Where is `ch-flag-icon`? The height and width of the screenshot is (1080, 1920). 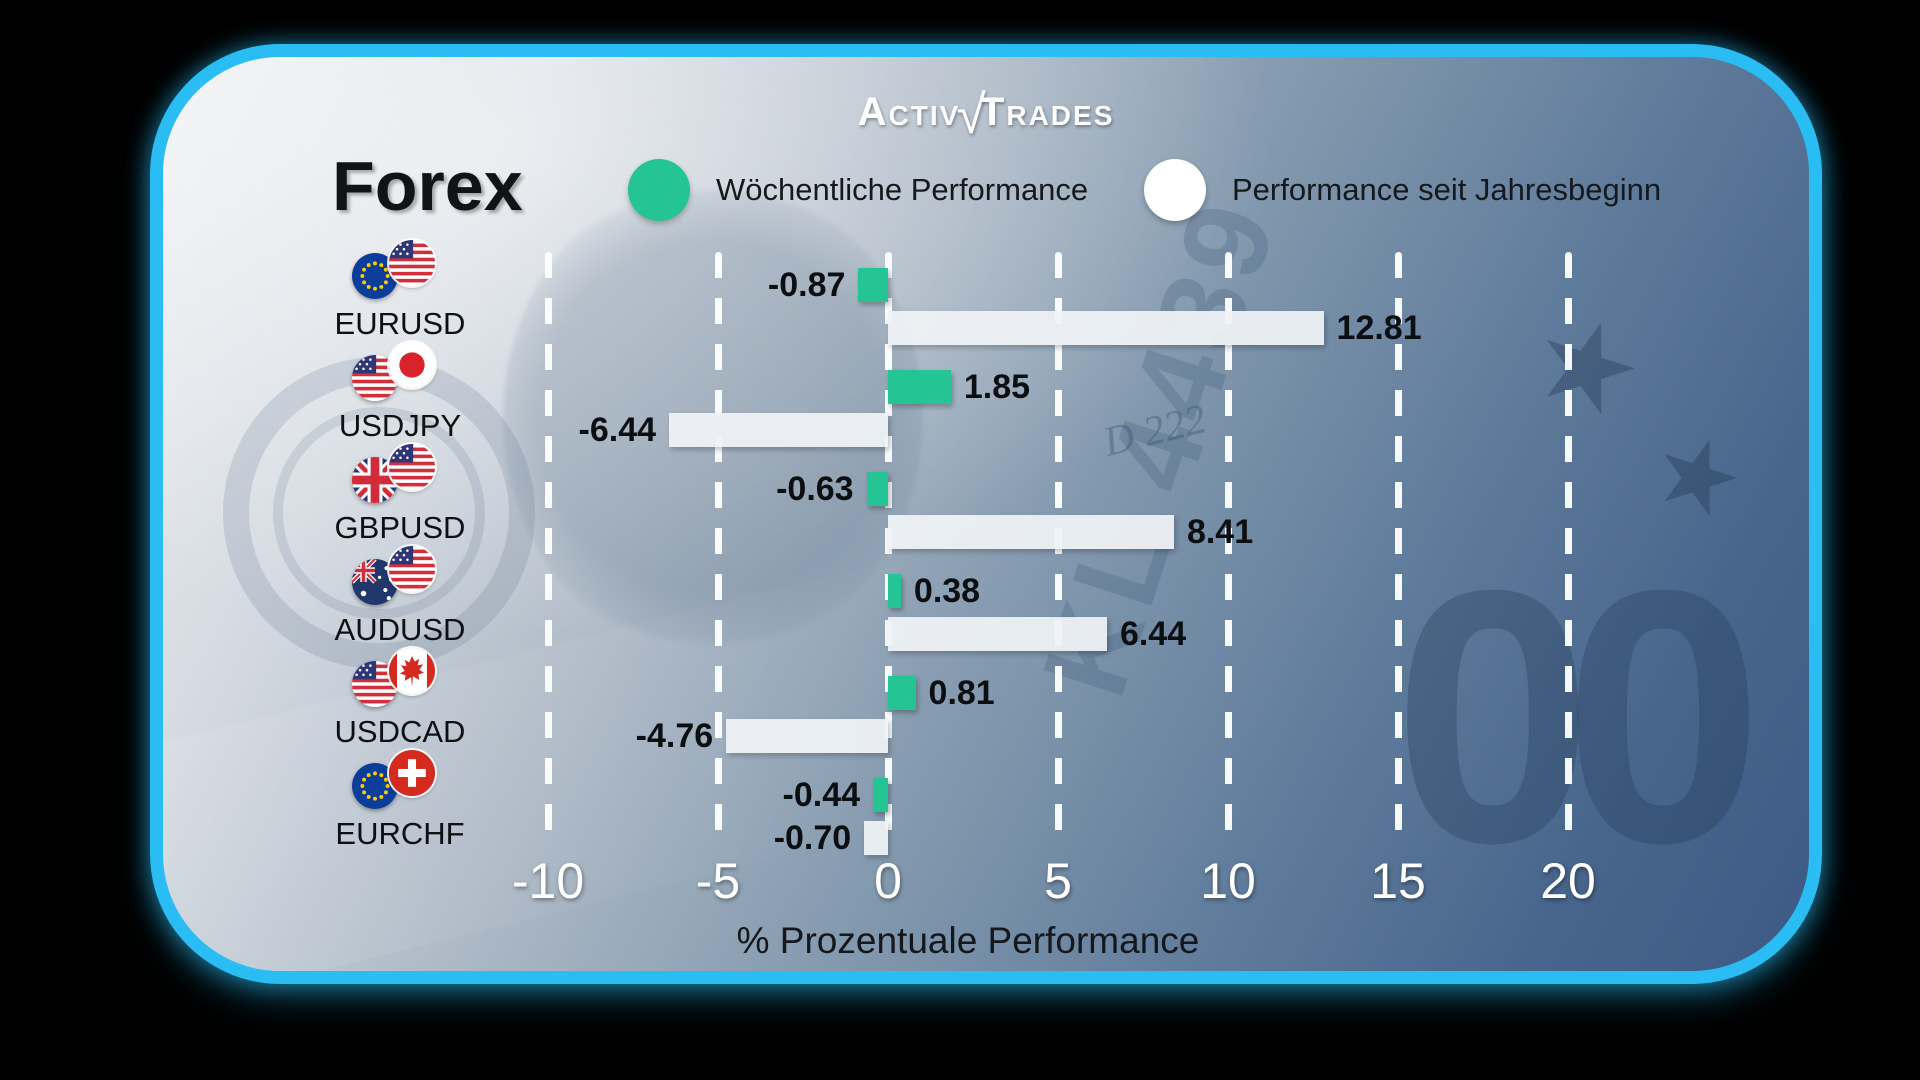
ch-flag-icon is located at coordinates (412, 773).